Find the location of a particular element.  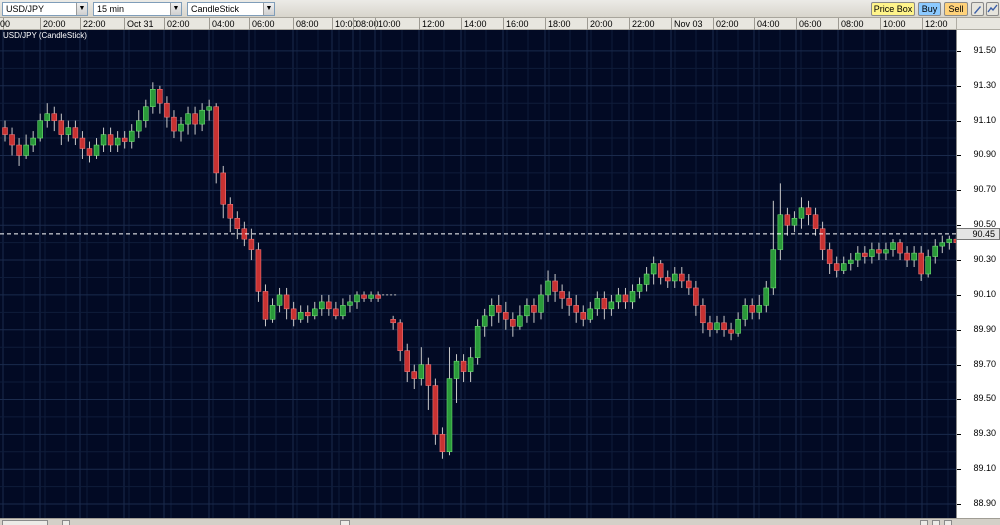

scroll-button is located at coordinates (66, 522).